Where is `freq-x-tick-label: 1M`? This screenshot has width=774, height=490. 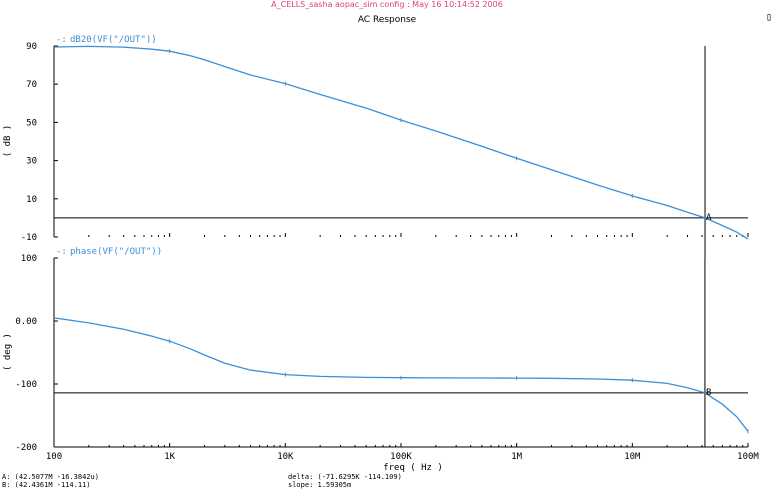 freq-x-tick-label: 1M is located at coordinates (516, 457).